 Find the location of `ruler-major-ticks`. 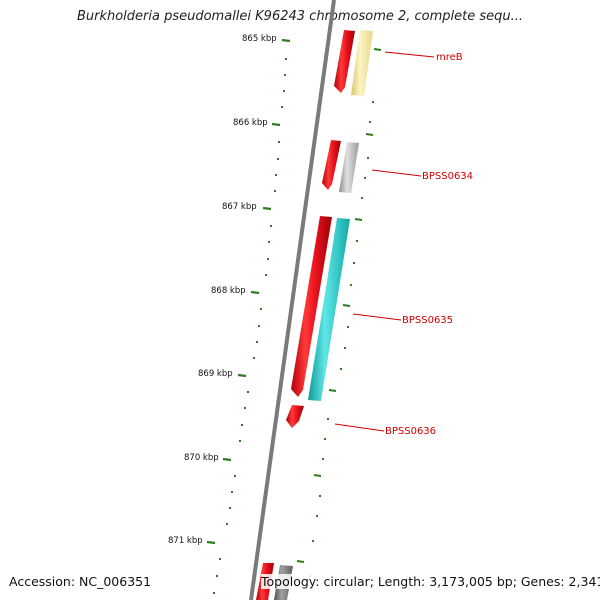

ruler-major-ticks is located at coordinates (248, 291).